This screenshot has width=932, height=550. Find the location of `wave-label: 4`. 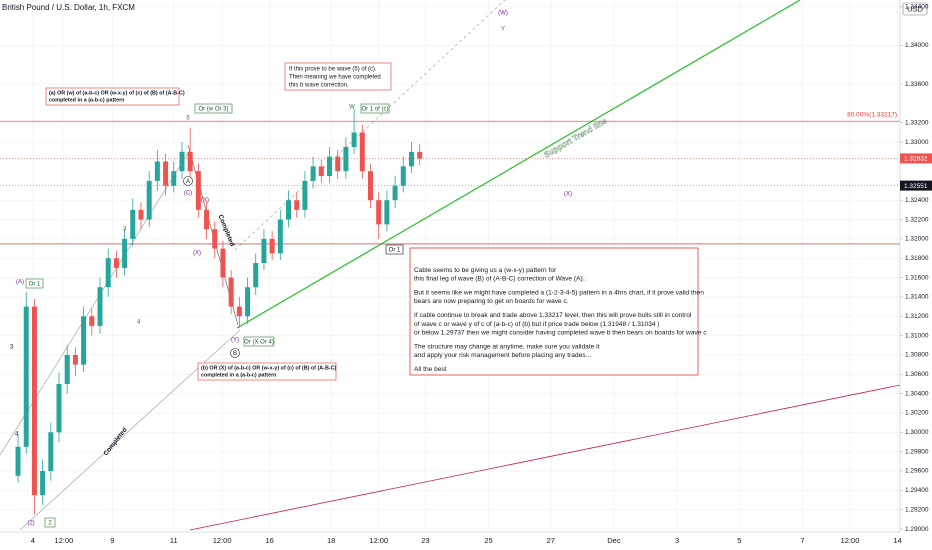

wave-label: 4 is located at coordinates (139, 323).